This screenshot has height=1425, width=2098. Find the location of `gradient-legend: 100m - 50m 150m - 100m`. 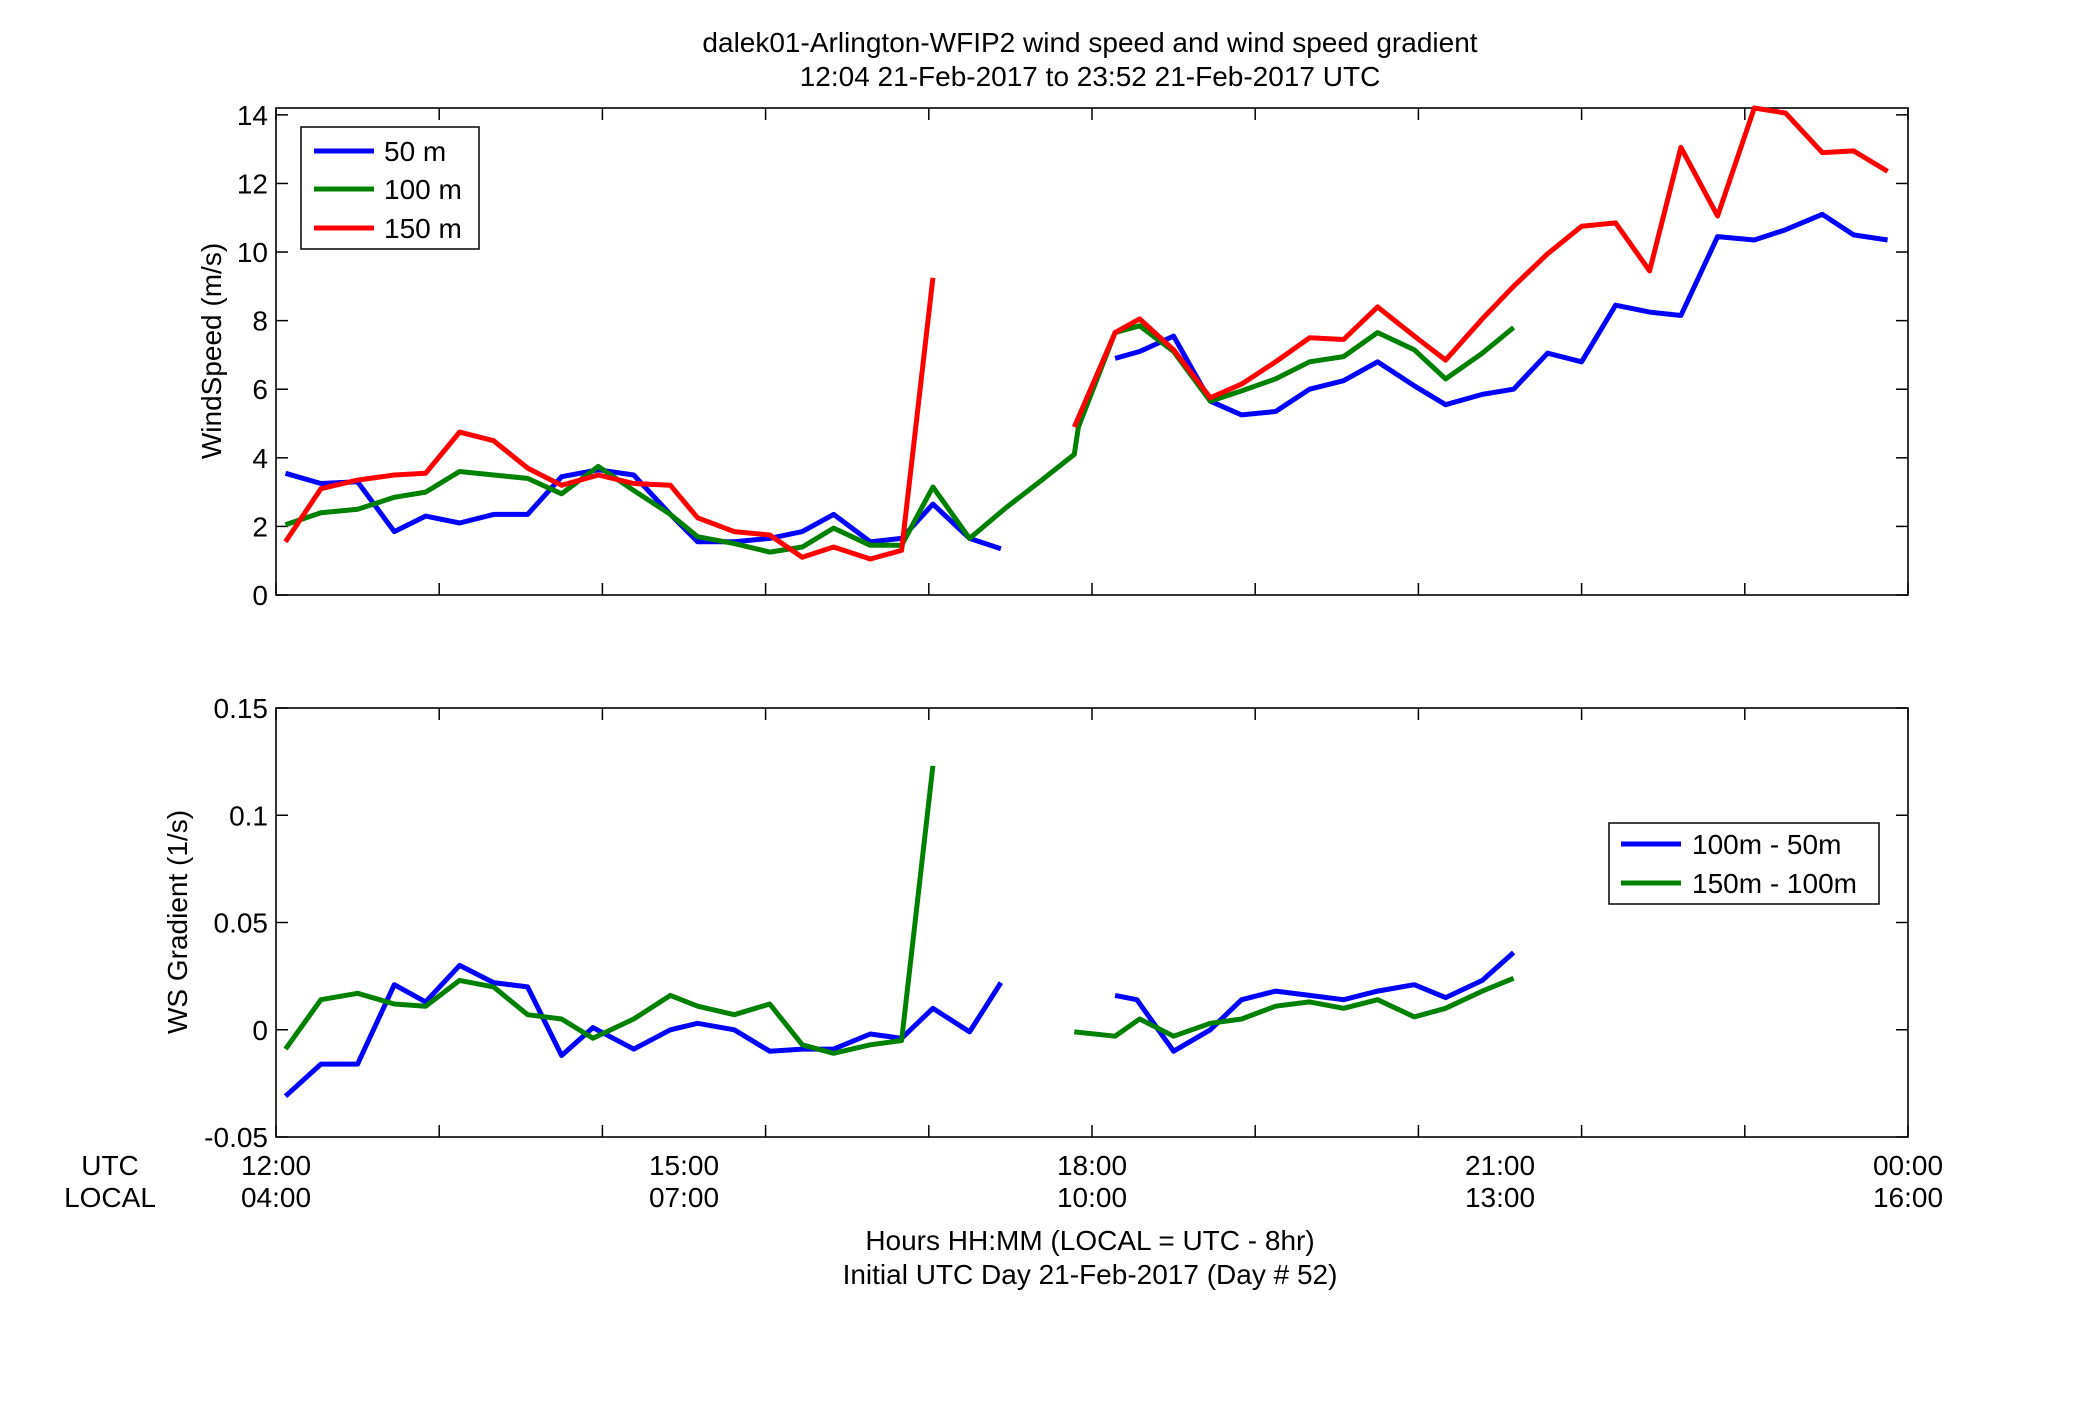

gradient-legend: 100m - 50m 150m - 100m is located at coordinates (1744, 863).